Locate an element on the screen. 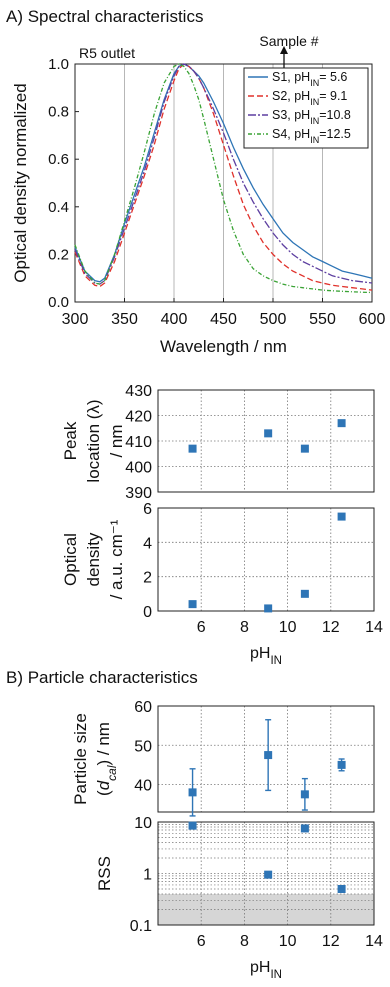 The height and width of the screenshot is (987, 390). x-axis-label: Wavelength / nm is located at coordinates (223, 346).